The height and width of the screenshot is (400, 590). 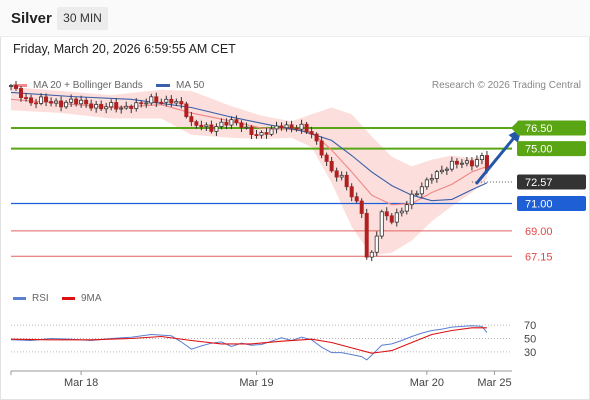 What do you see at coordinates (539, 257) in the screenshot?
I see `level-label-67-15: 67.15` at bounding box center [539, 257].